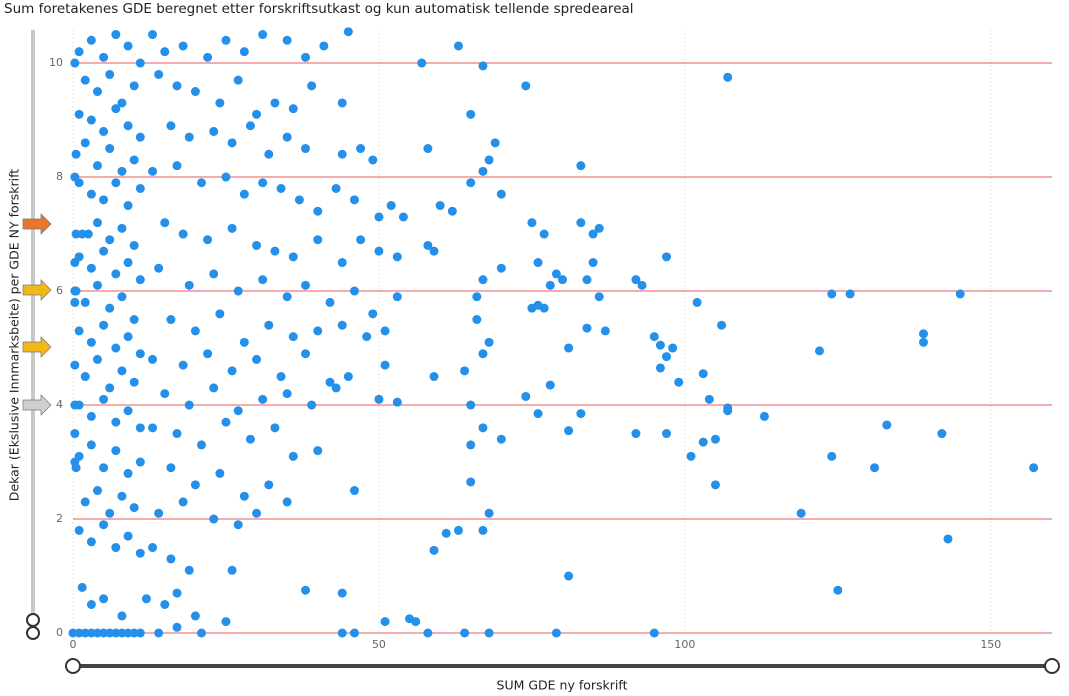  What do you see at coordinates (37, 335) in the screenshot?
I see `y-slider` at bounding box center [37, 335].